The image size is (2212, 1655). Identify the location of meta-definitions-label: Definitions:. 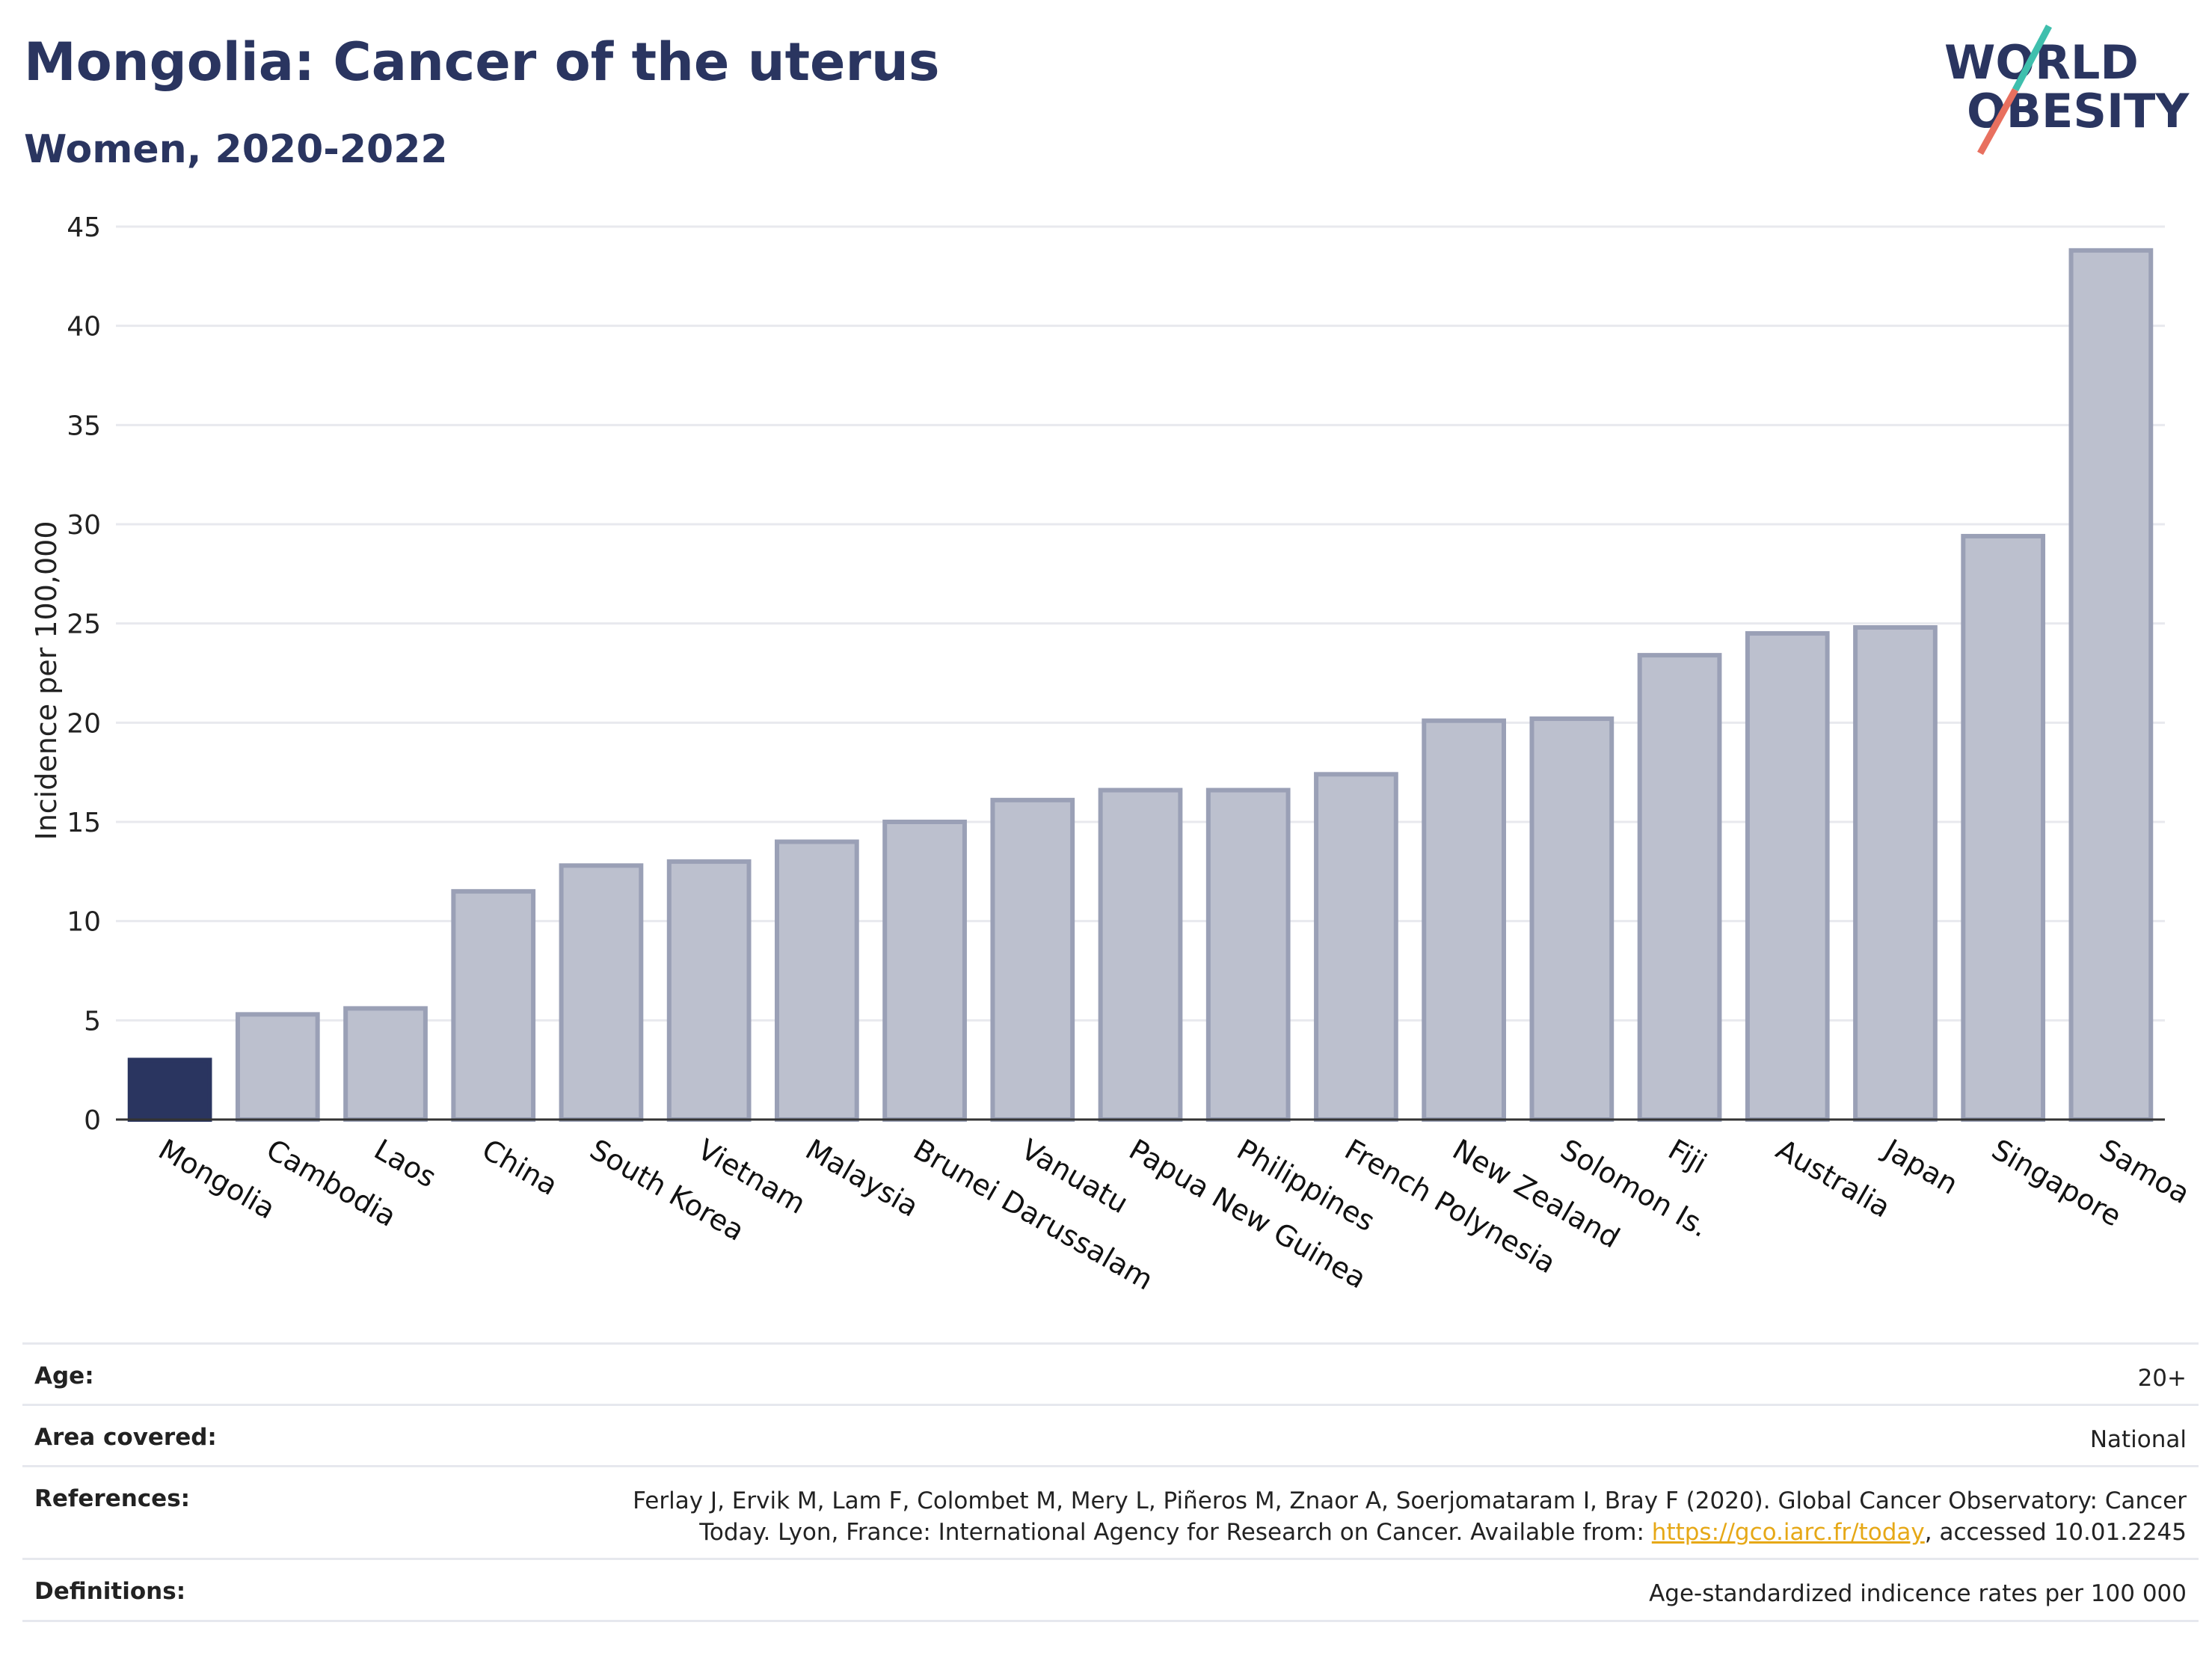
(110, 1591).